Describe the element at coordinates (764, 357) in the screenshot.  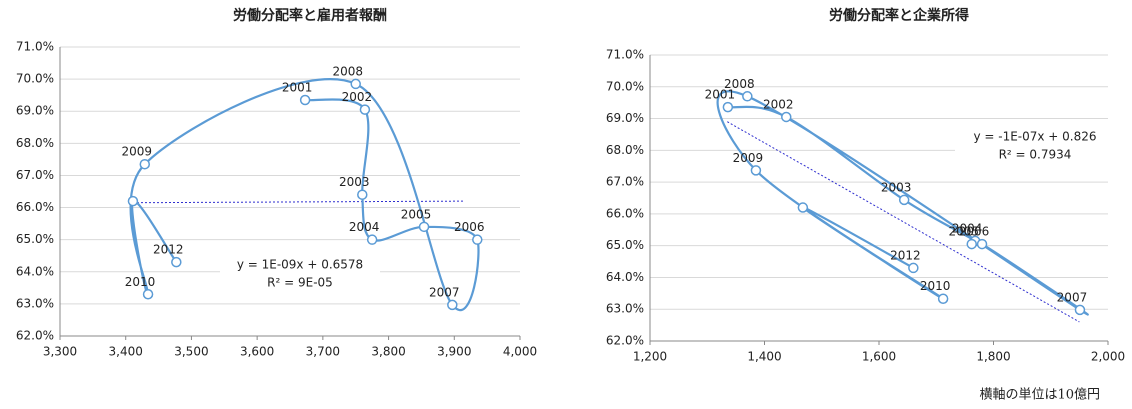
I see `x-tick-label: 1,400` at that location.